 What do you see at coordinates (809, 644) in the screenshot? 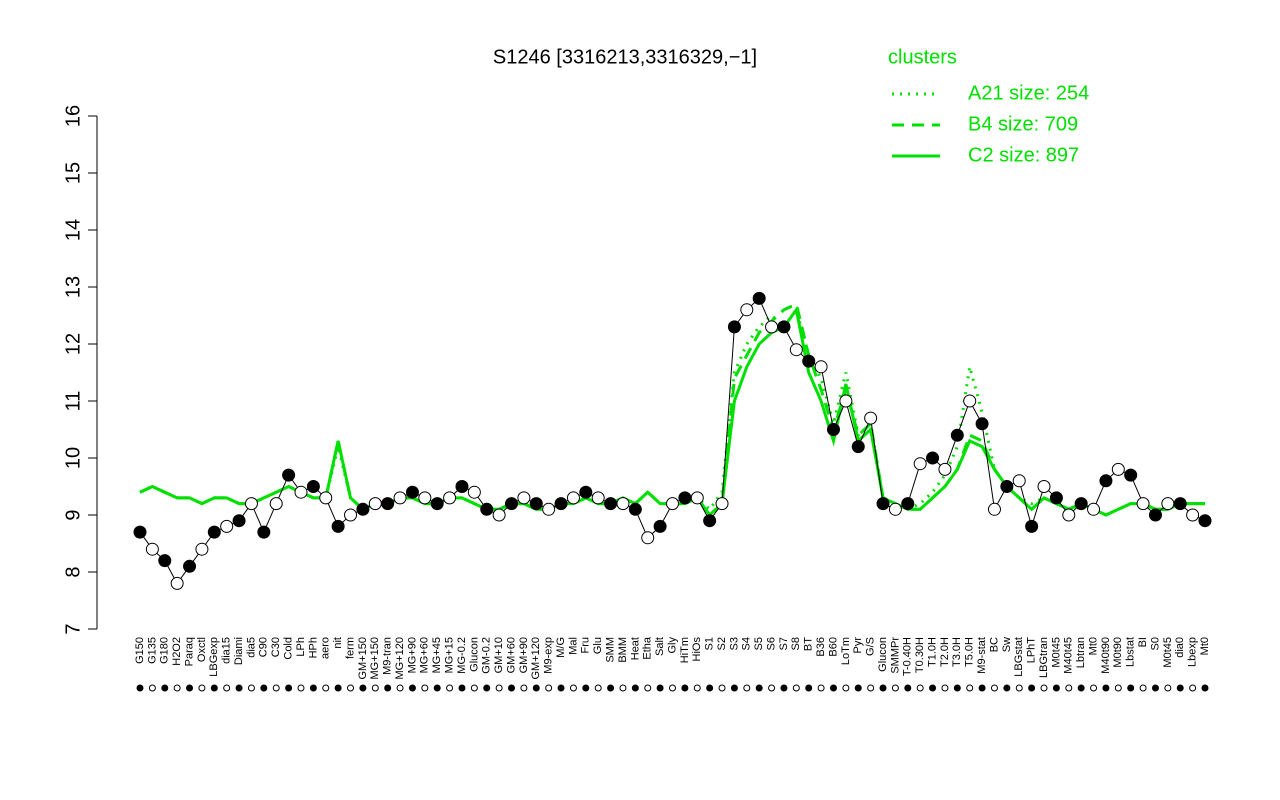
I see `x-tick-label: BT` at bounding box center [809, 644].